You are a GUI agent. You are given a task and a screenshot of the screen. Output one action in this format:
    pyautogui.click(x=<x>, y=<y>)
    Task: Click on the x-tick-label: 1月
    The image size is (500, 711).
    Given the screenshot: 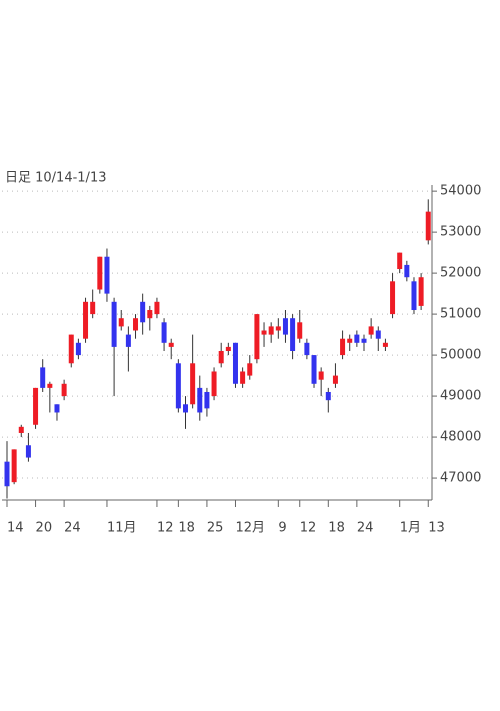 What is the action you would take?
    pyautogui.click(x=410, y=528)
    